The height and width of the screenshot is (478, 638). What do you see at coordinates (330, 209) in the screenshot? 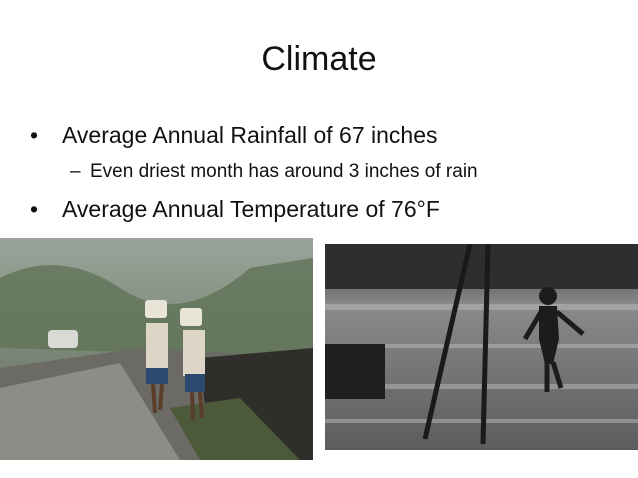
I see `bullet: Average Annual Temperature of 76°F` at bounding box center [330, 209].